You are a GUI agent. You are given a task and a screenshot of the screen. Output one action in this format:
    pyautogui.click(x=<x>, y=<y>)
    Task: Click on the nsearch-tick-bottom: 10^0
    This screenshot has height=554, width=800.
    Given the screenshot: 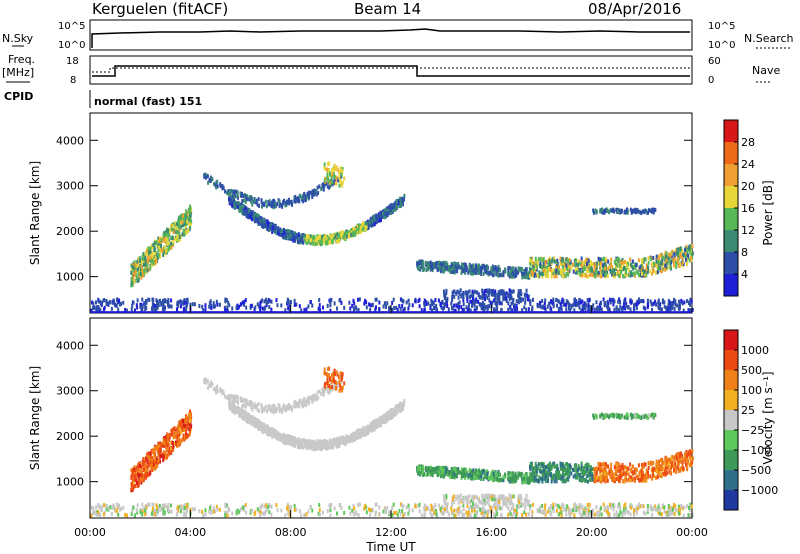 What is the action you would take?
    pyautogui.click(x=721, y=45)
    